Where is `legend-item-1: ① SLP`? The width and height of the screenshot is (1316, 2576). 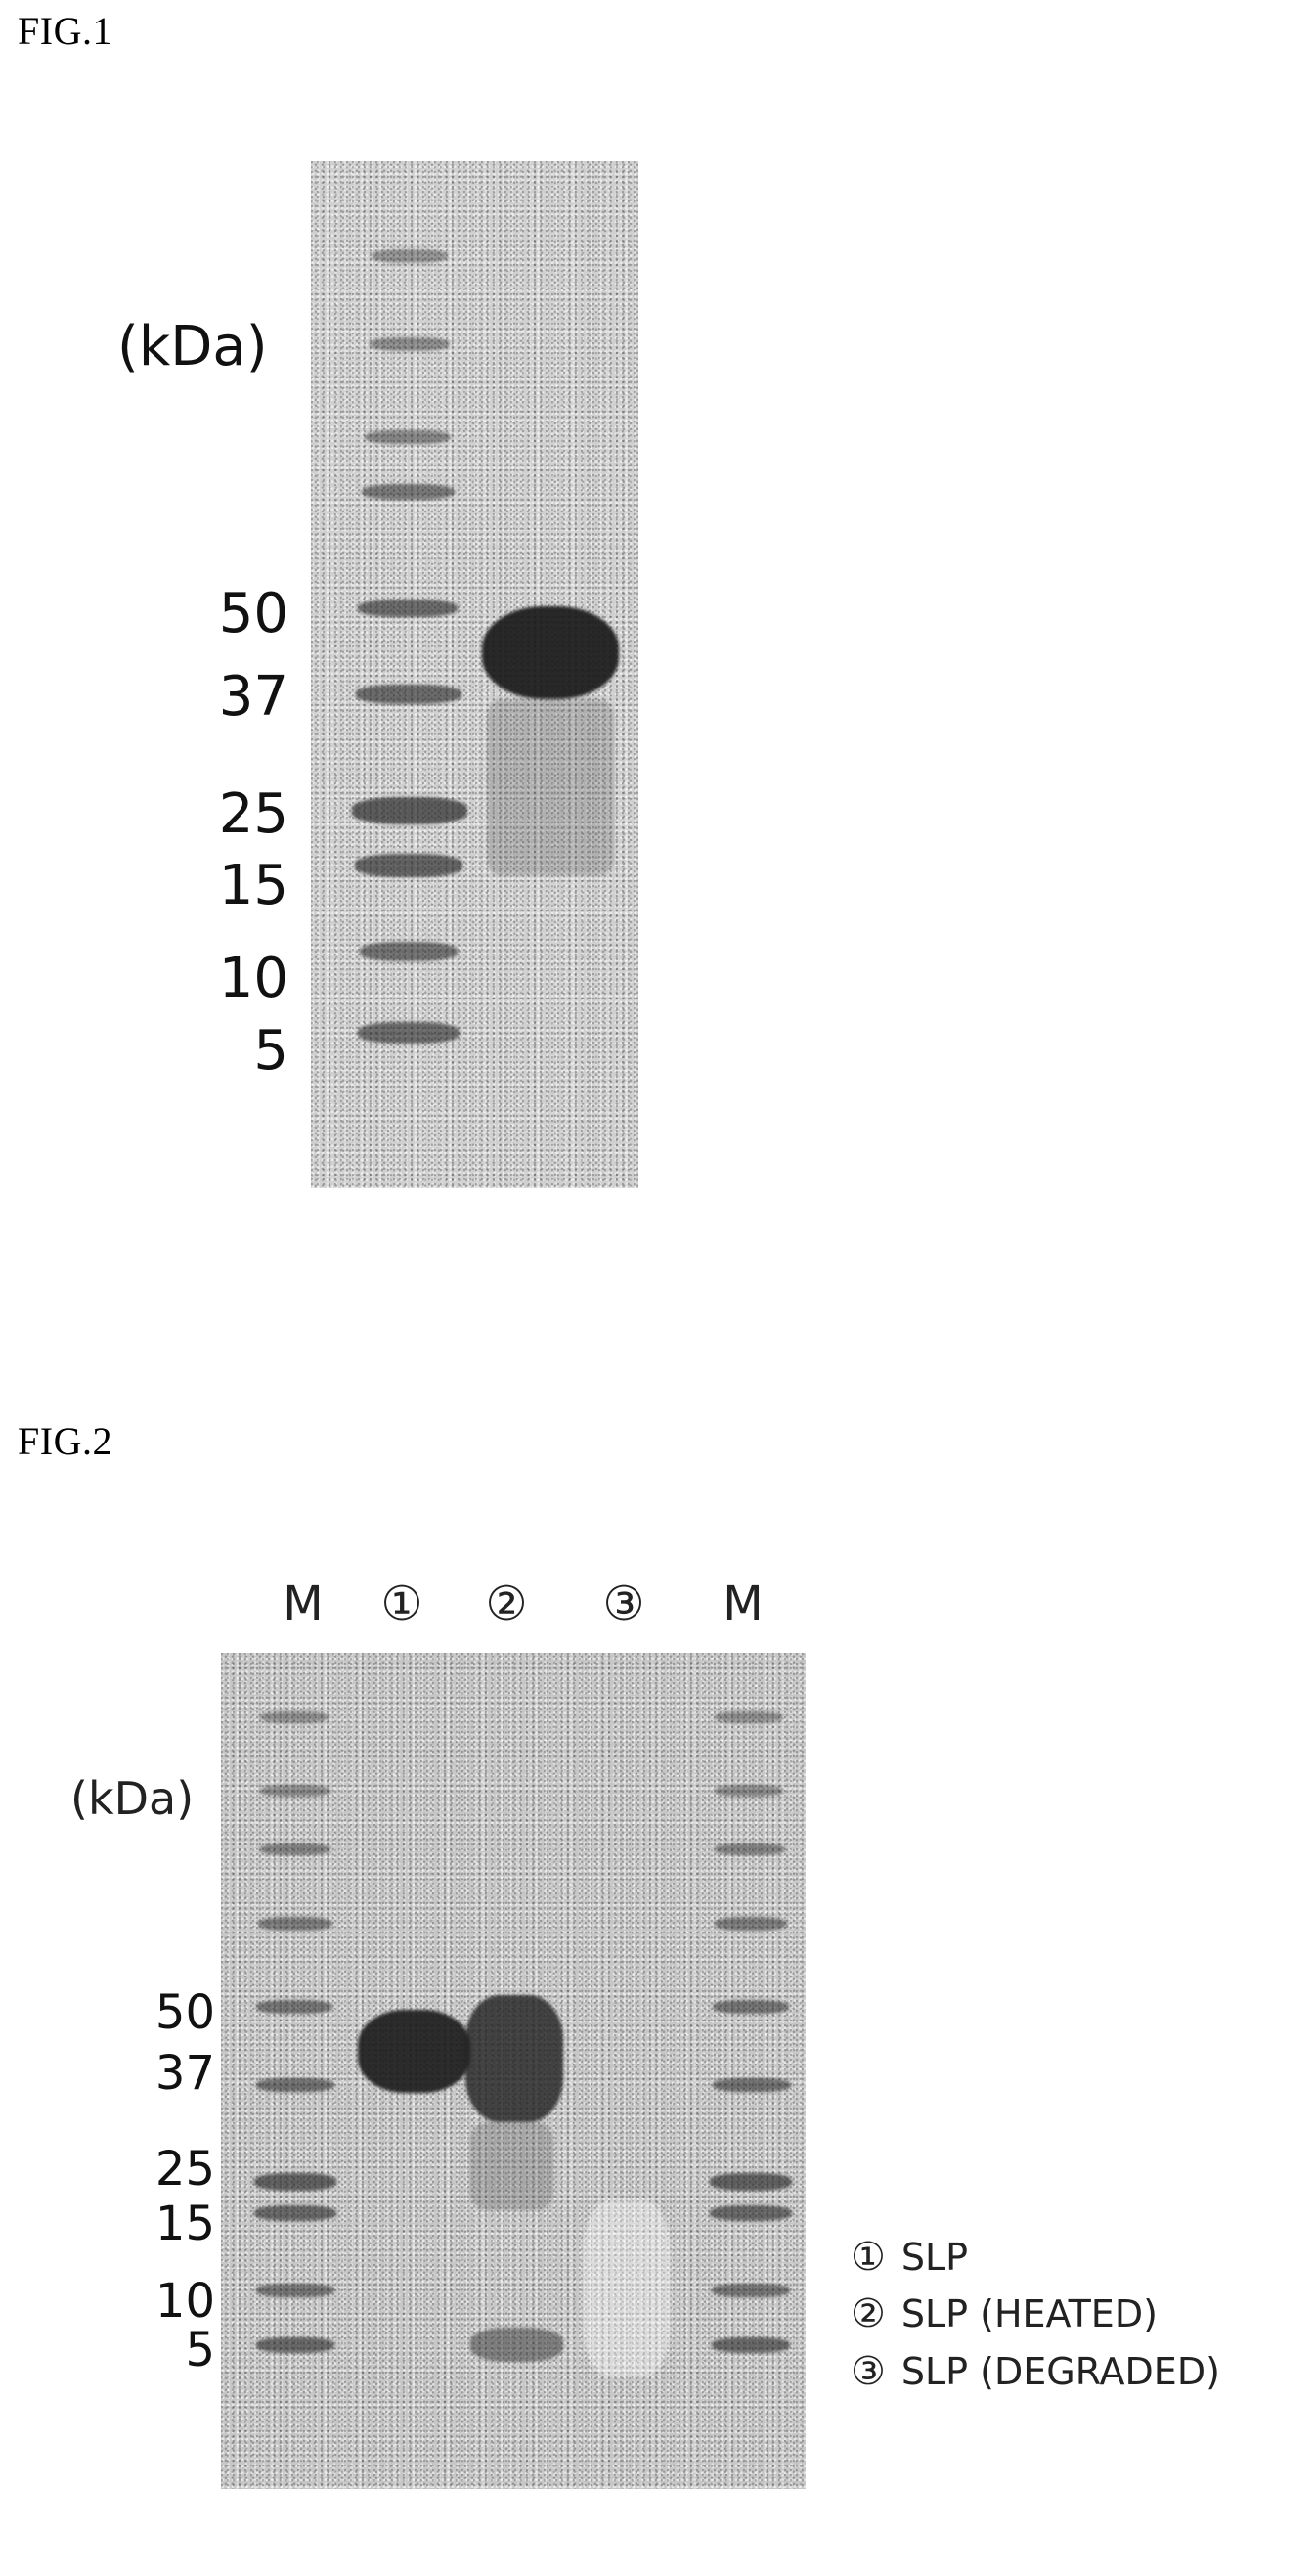
legend-item-1: ① SLP is located at coordinates (909, 2258).